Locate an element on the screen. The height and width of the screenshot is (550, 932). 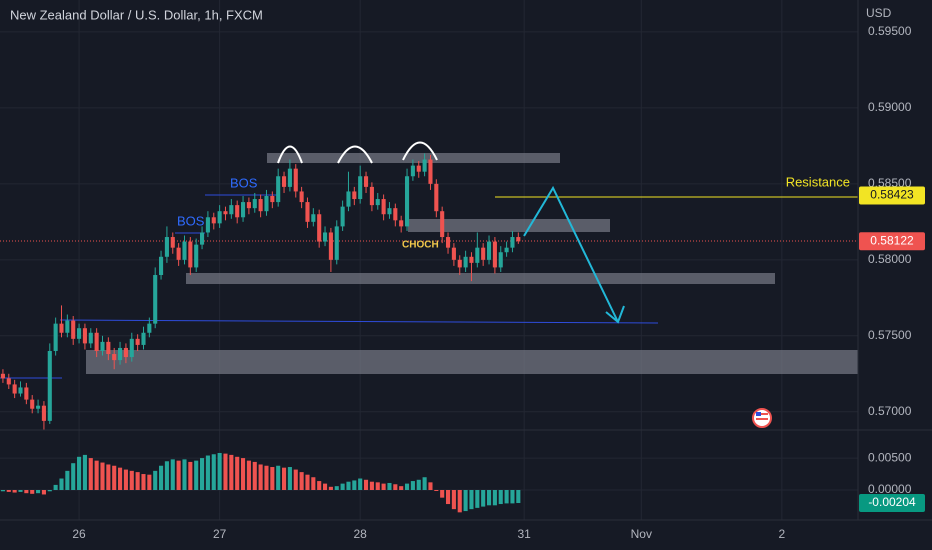
currency-label: USD is located at coordinates (879, 13).